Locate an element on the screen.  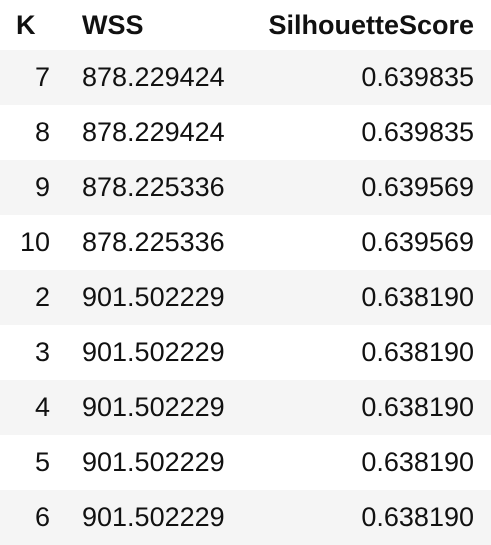
table-row: 9 878.225336 0.639569 is located at coordinates (245, 187).